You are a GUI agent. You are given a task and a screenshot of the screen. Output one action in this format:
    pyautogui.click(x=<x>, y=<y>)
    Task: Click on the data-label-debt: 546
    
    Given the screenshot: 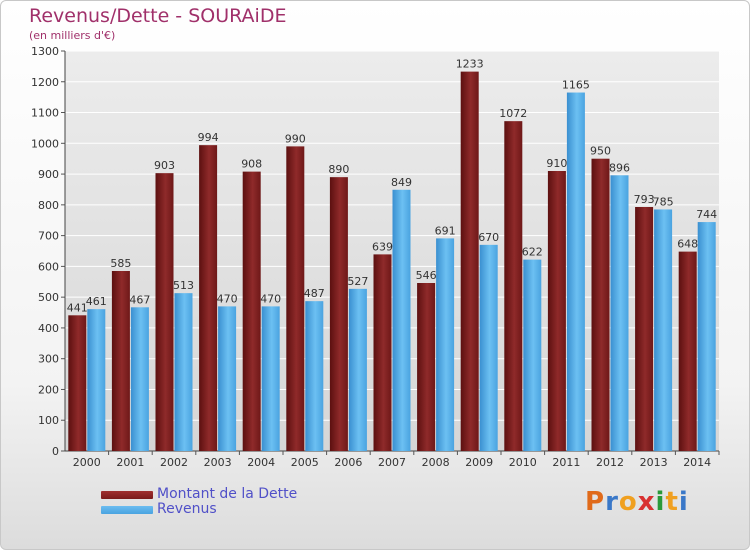 What is the action you would take?
    pyautogui.click(x=426, y=275)
    